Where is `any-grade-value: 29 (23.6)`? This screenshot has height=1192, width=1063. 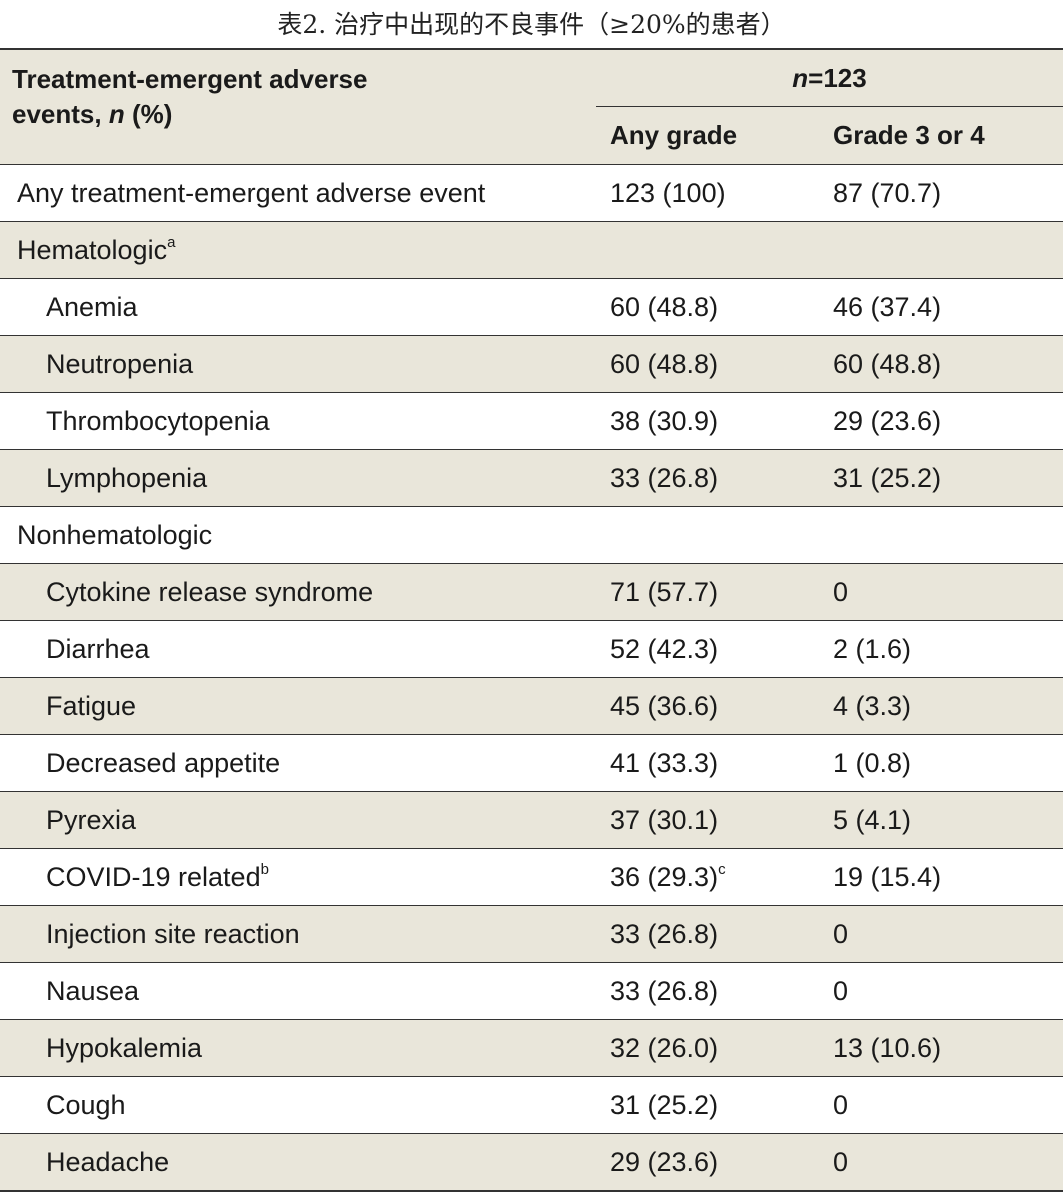
any-grade-value: 29 (23.6) is located at coordinates (664, 1161).